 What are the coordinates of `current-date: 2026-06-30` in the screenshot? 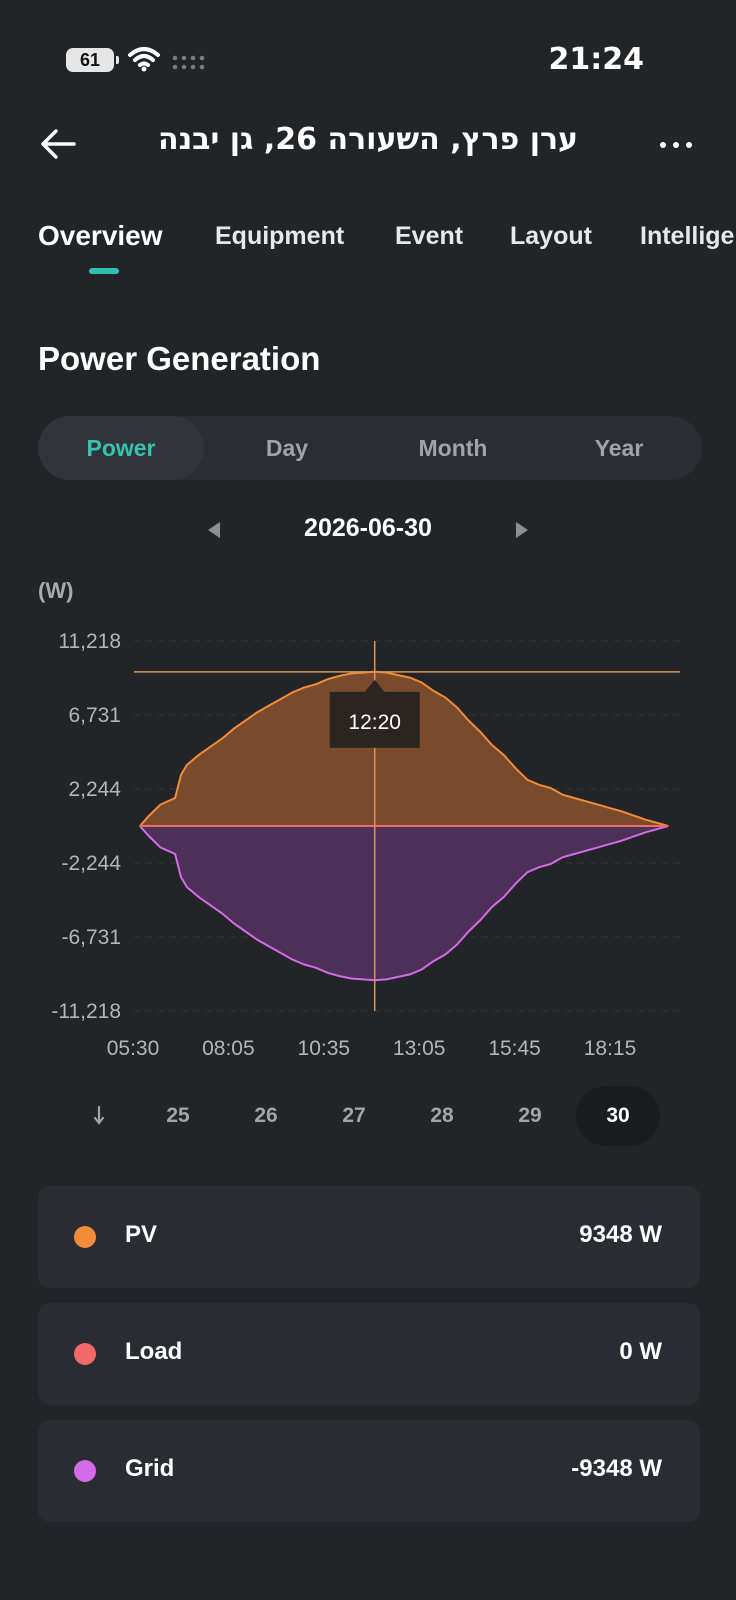 It's located at (368, 528).